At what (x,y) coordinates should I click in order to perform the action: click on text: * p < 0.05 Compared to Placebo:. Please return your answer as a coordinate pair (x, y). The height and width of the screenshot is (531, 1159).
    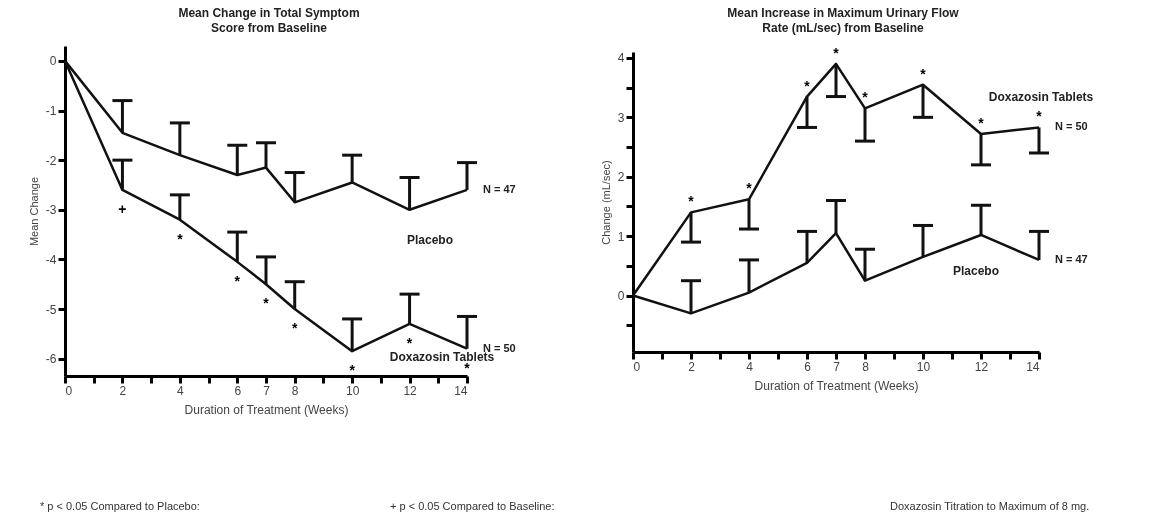
    Looking at the image, I should click on (120, 506).